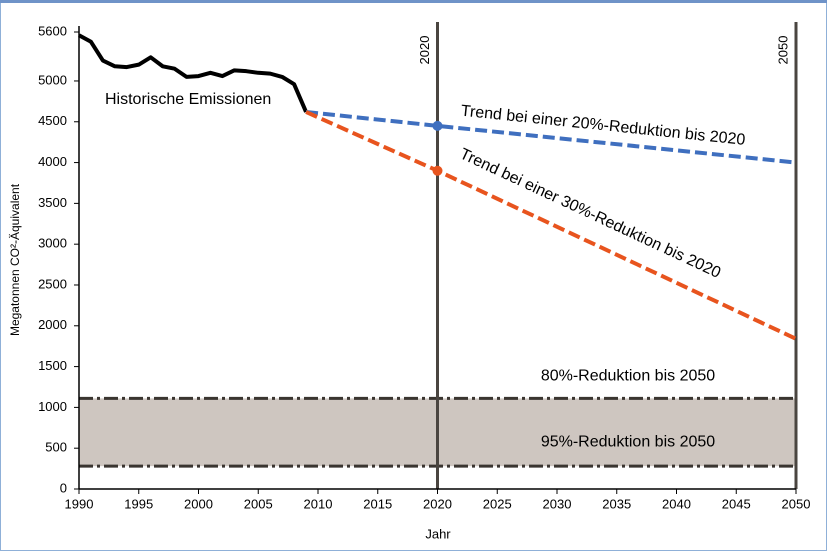 The width and height of the screenshot is (827, 551). Describe the element at coordinates (616, 503) in the screenshot. I see `x-tick-label: 2035` at that location.